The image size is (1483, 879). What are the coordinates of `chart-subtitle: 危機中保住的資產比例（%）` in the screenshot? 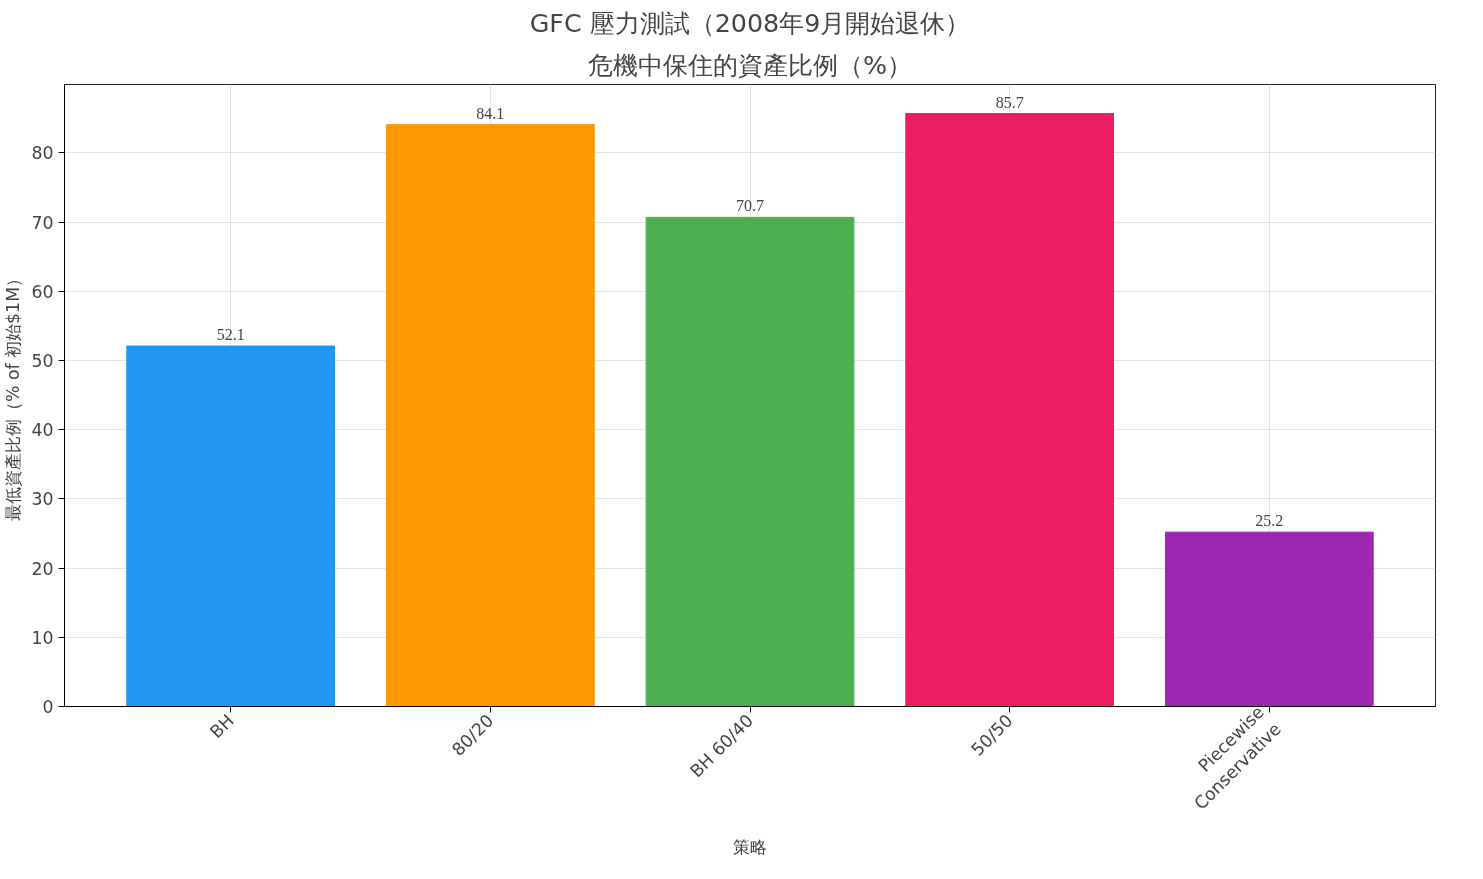 It's located at (750, 64).